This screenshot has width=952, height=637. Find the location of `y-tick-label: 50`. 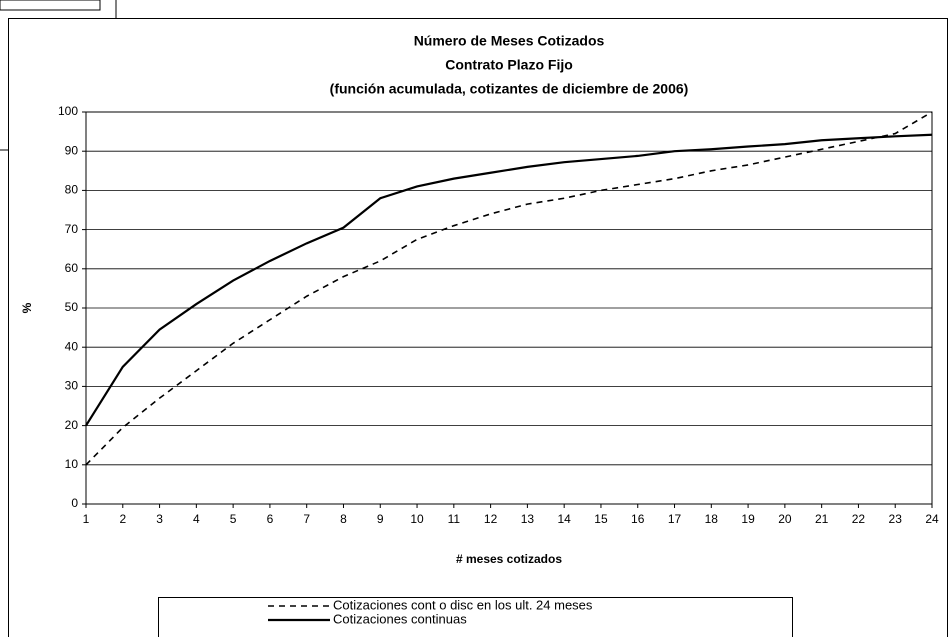

y-tick-label: 50 is located at coordinates (72, 307).